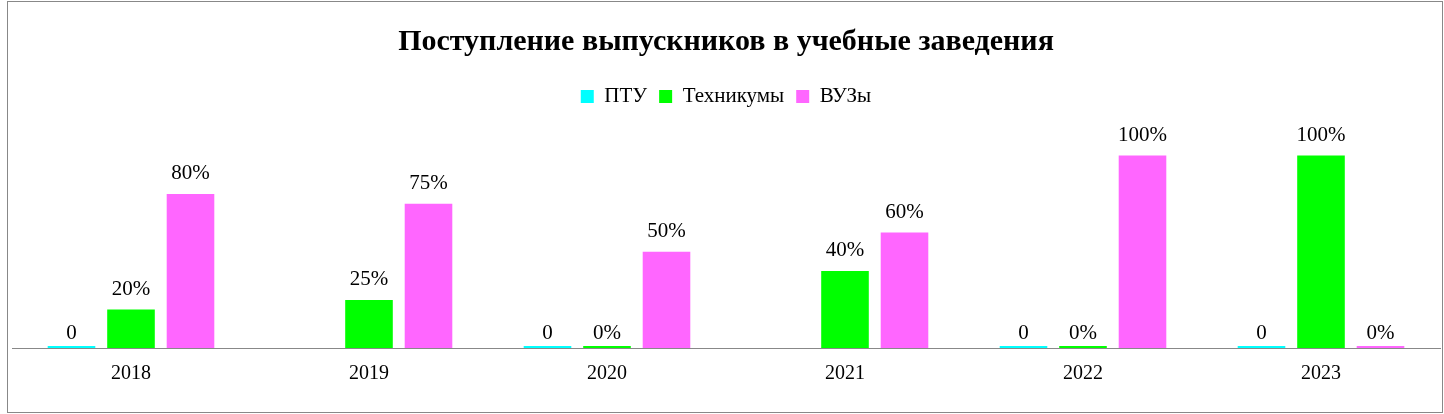 This screenshot has height=414, width=1444. I want to click on data-label: 20%, so click(131, 287).